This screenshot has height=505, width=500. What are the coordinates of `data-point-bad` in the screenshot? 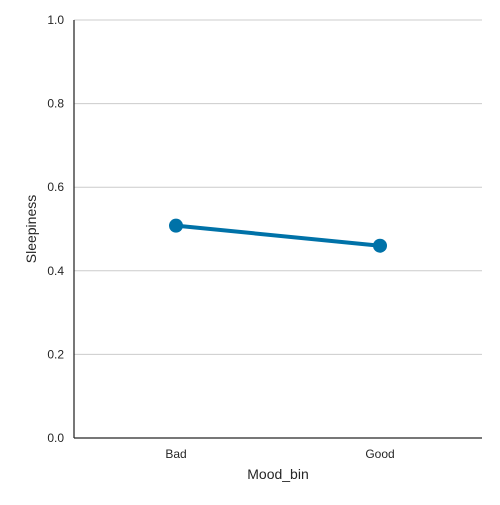 It's located at (176, 225).